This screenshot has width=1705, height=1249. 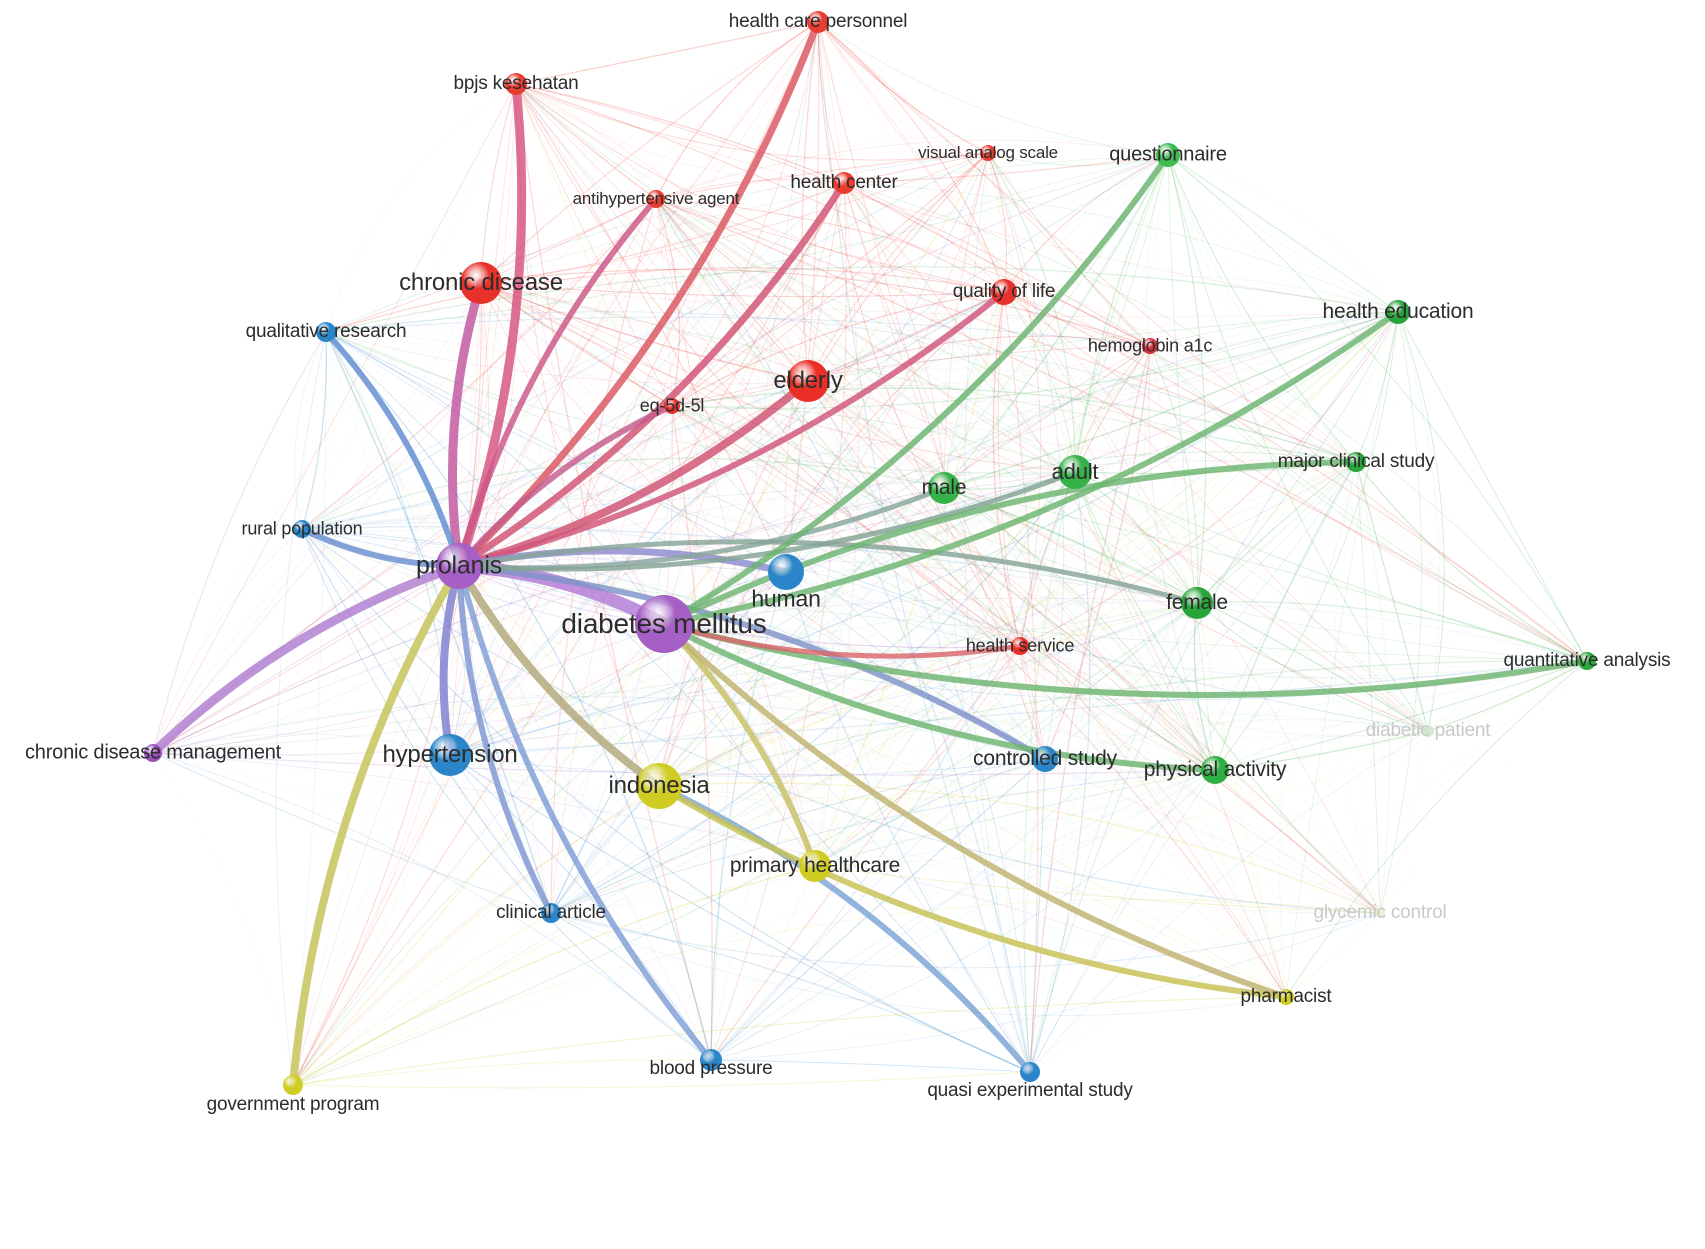 I want to click on network-node-quantitative-analysis, so click(x=1587, y=661).